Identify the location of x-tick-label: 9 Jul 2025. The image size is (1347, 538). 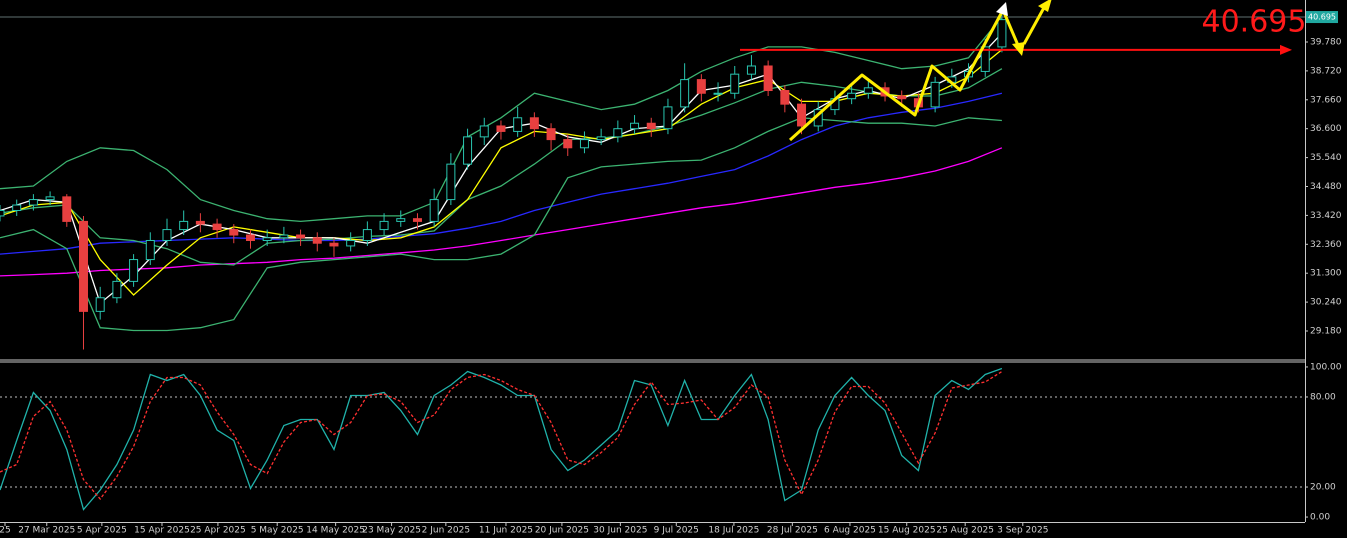
(676, 531).